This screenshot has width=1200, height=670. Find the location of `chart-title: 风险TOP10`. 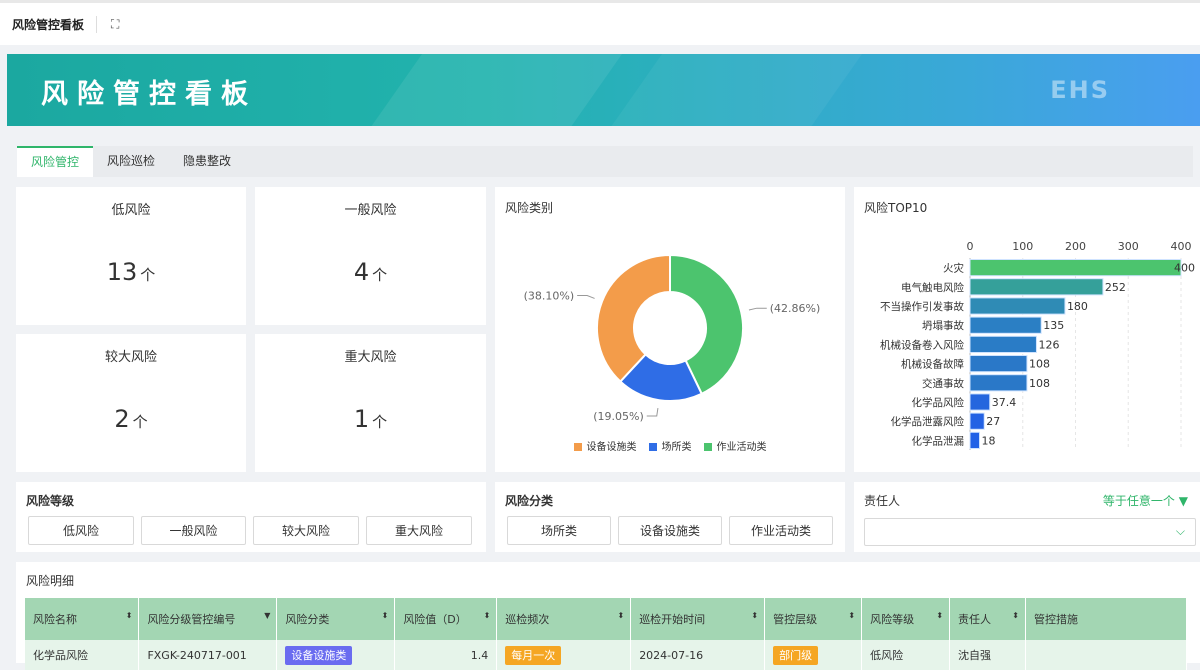

chart-title: 风险TOP10 is located at coordinates (896, 208).